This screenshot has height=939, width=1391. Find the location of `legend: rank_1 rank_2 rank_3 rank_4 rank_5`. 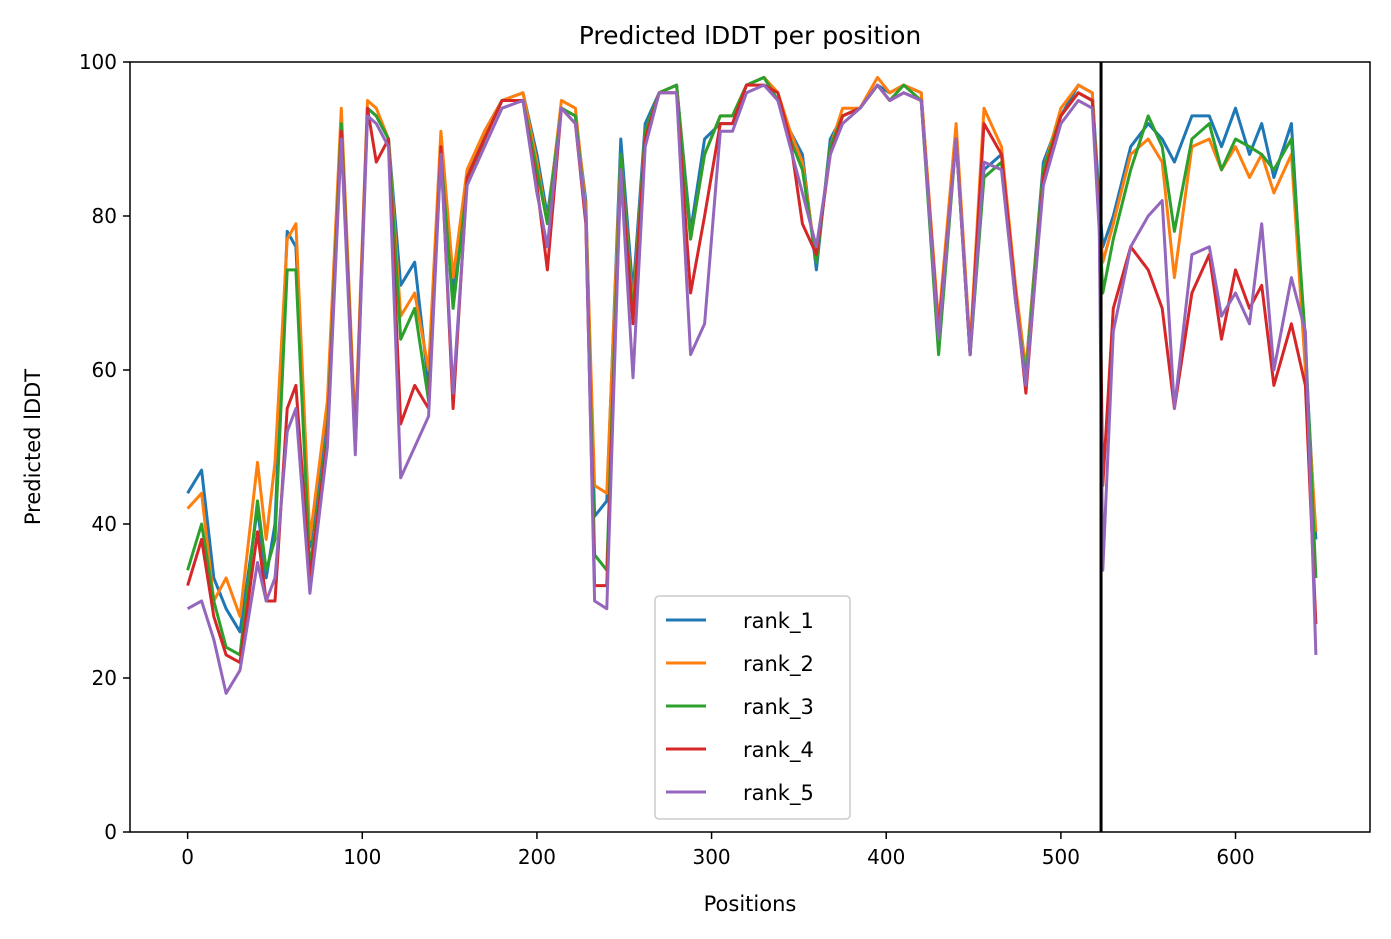

legend: rank_1 rank_2 rank_3 rank_4 rank_5 is located at coordinates (752, 707).